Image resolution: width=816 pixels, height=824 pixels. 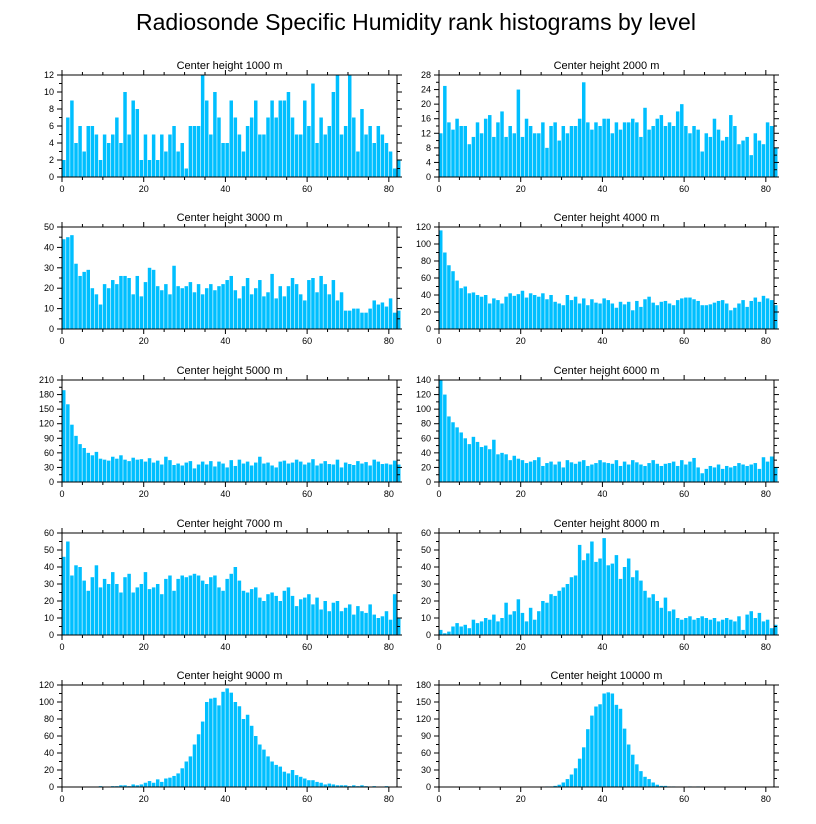 What do you see at coordinates (61, 799) in the screenshot?
I see `x-tick-label: 0` at bounding box center [61, 799].